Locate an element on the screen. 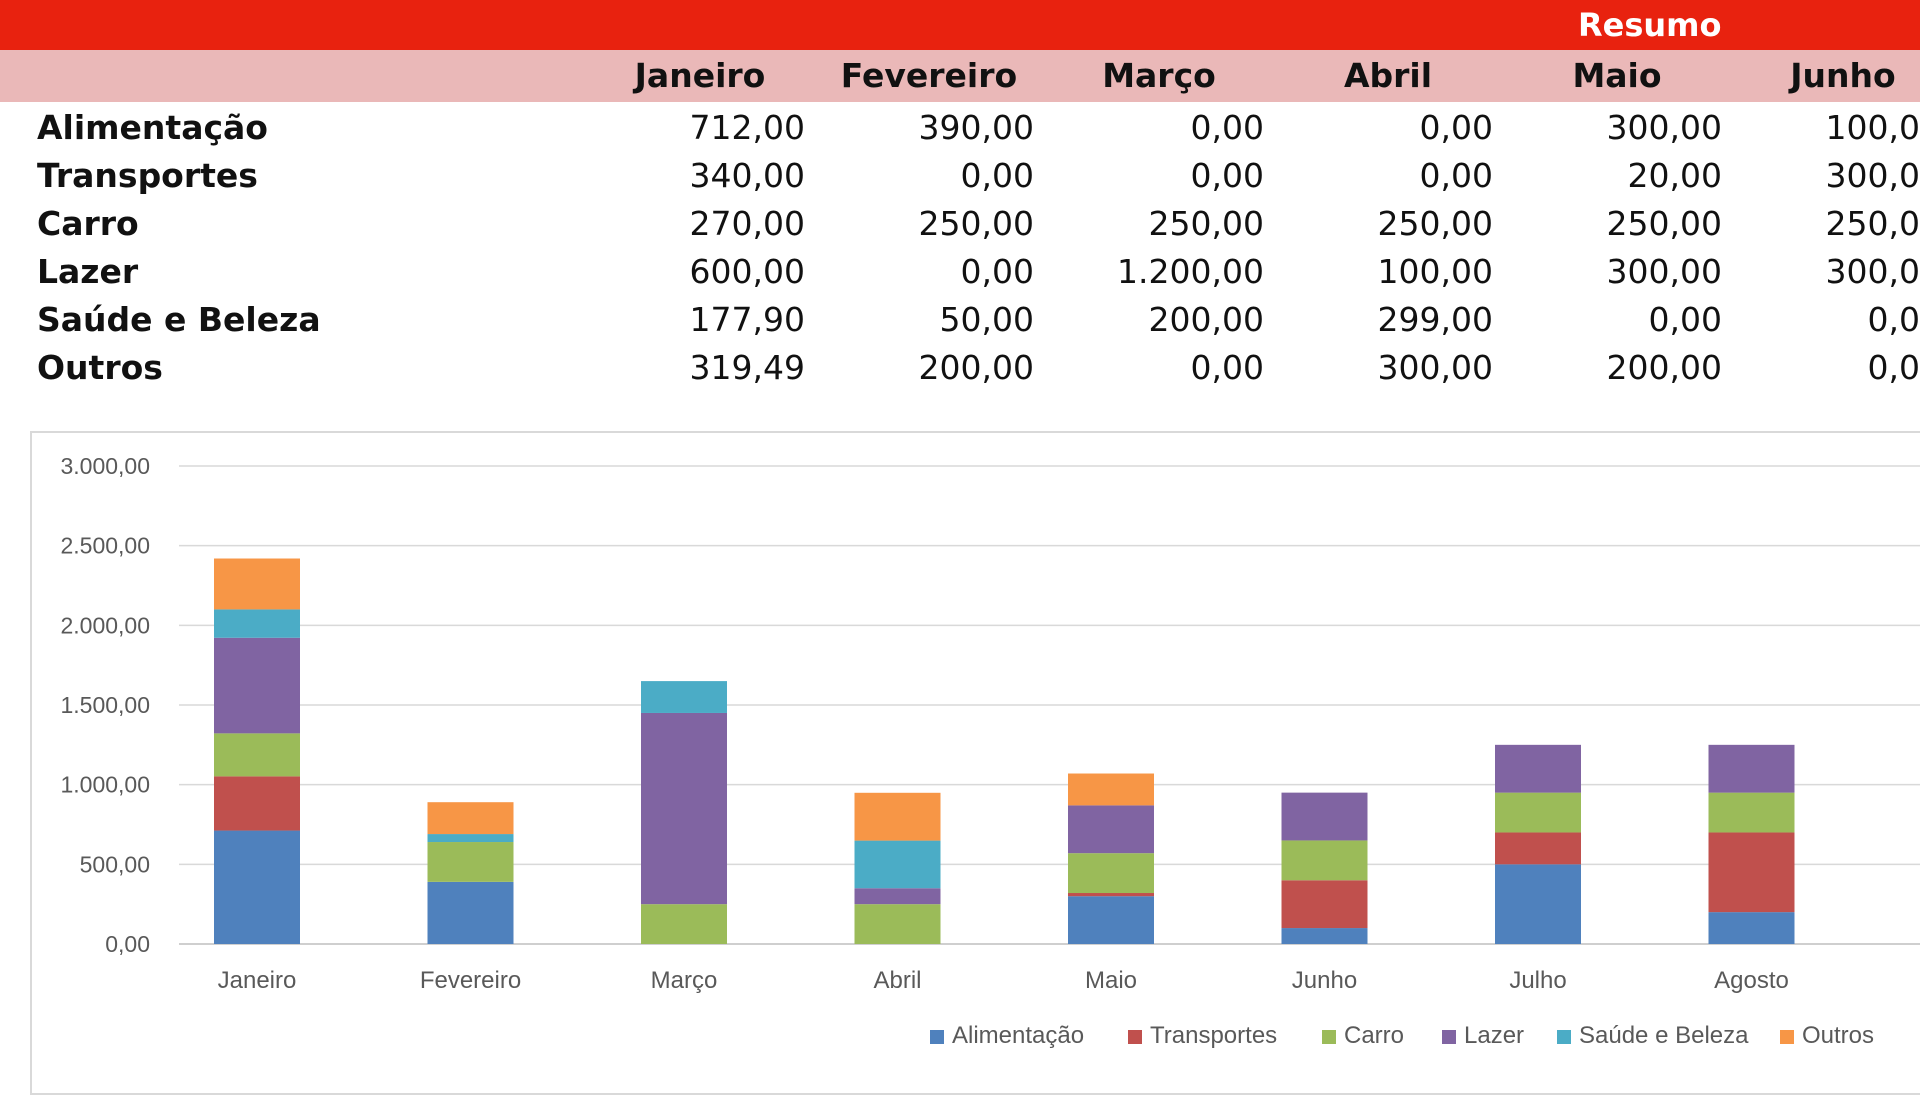 The height and width of the screenshot is (1095, 1920). row-label: Carro is located at coordinates (88, 223).